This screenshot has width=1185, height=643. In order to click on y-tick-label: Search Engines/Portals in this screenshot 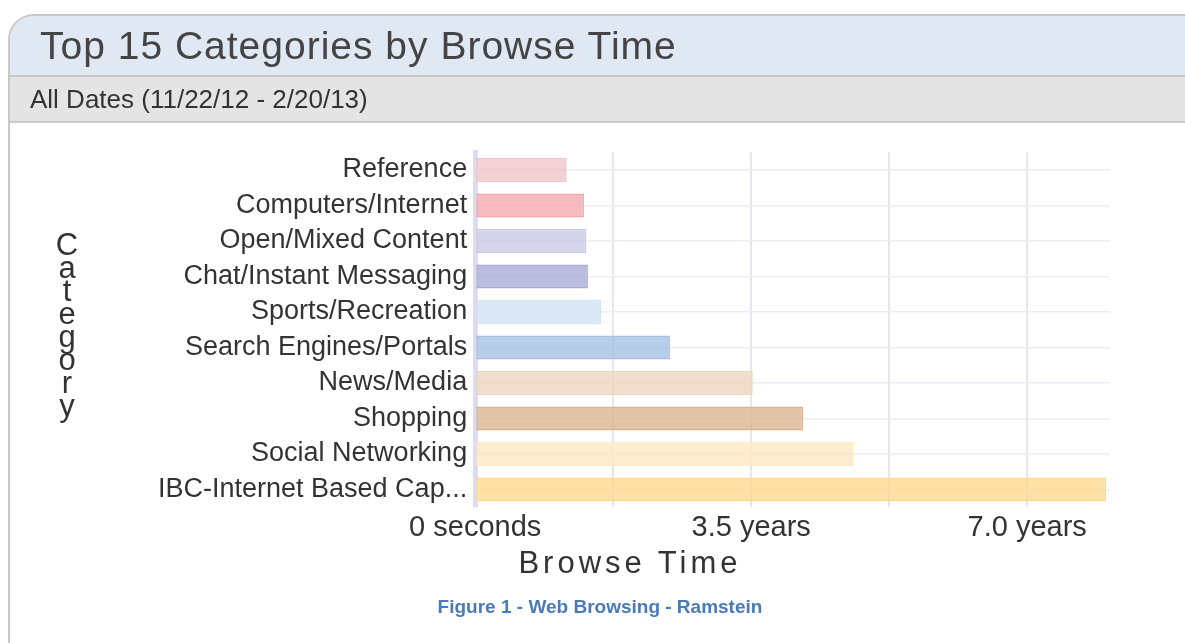, I will do `click(326, 345)`.